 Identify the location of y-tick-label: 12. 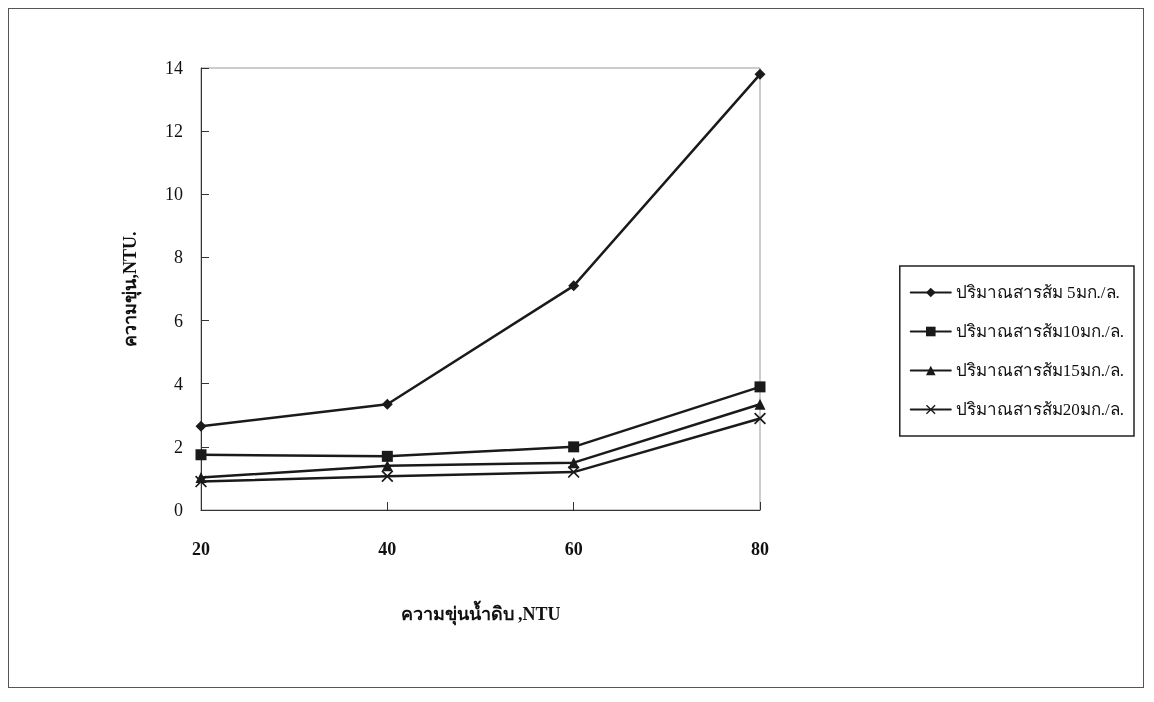
(174, 131).